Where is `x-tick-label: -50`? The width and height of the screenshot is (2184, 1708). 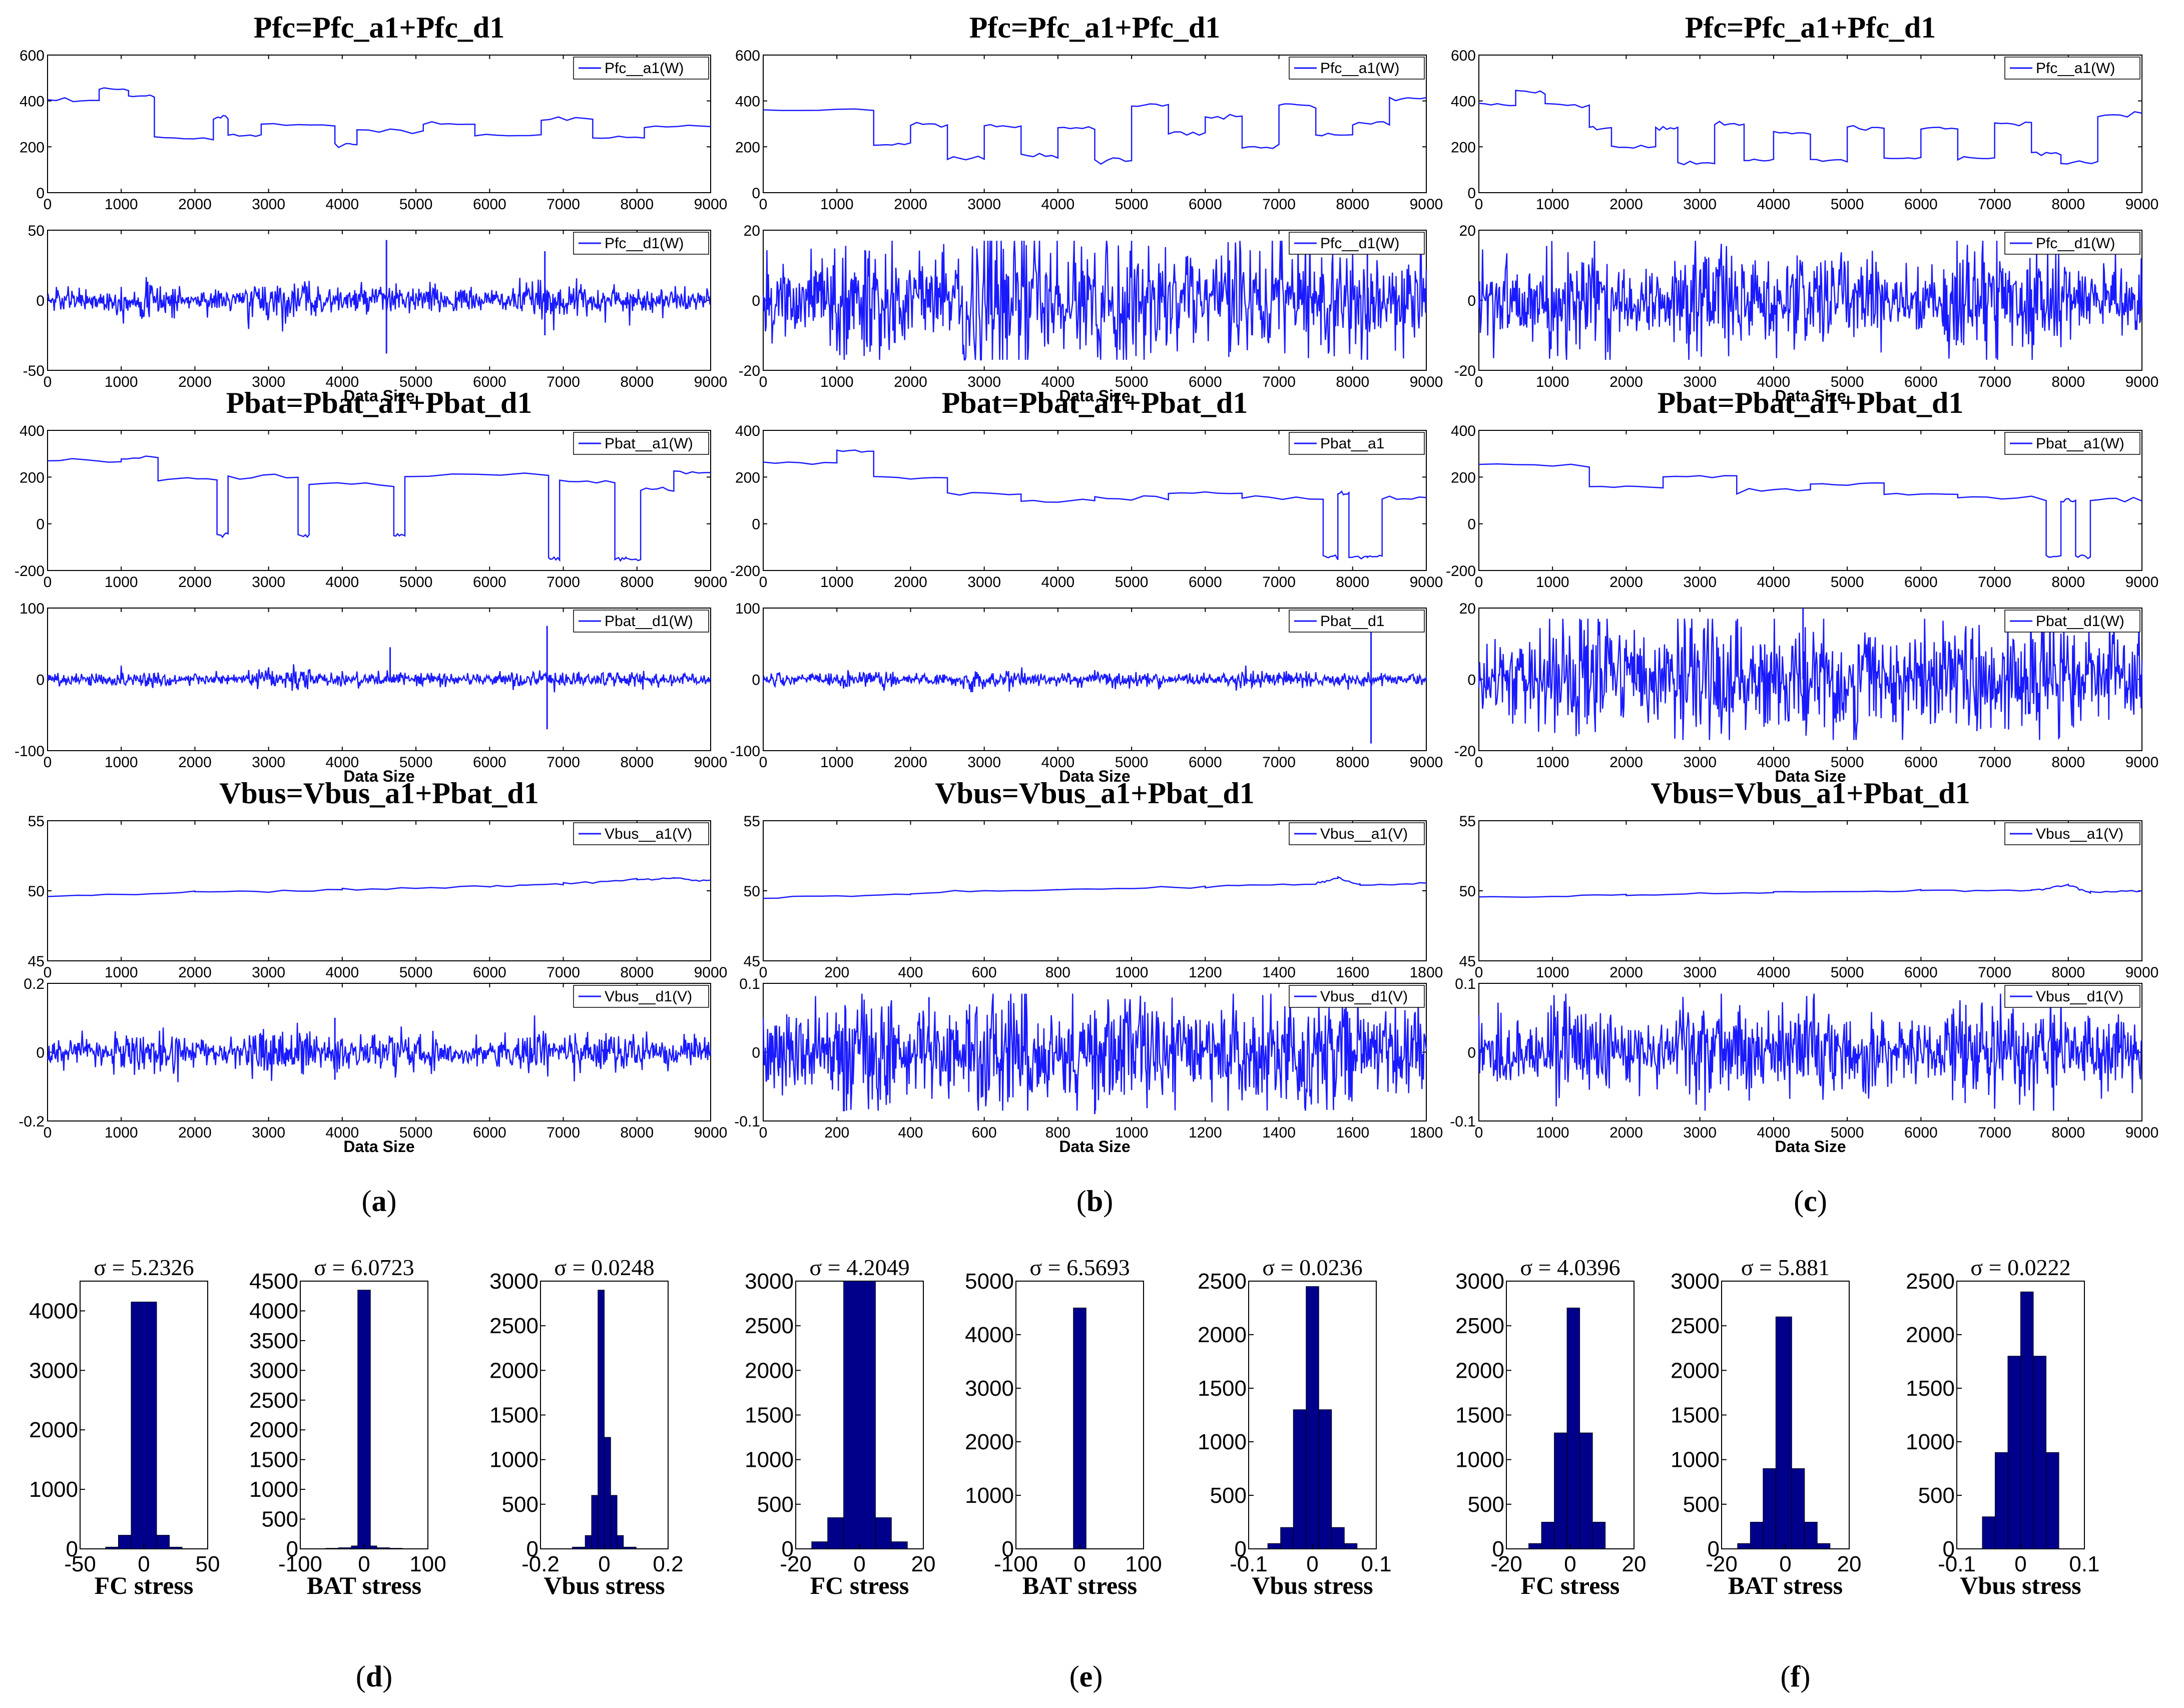
x-tick-label: -50 is located at coordinates (80, 1564).